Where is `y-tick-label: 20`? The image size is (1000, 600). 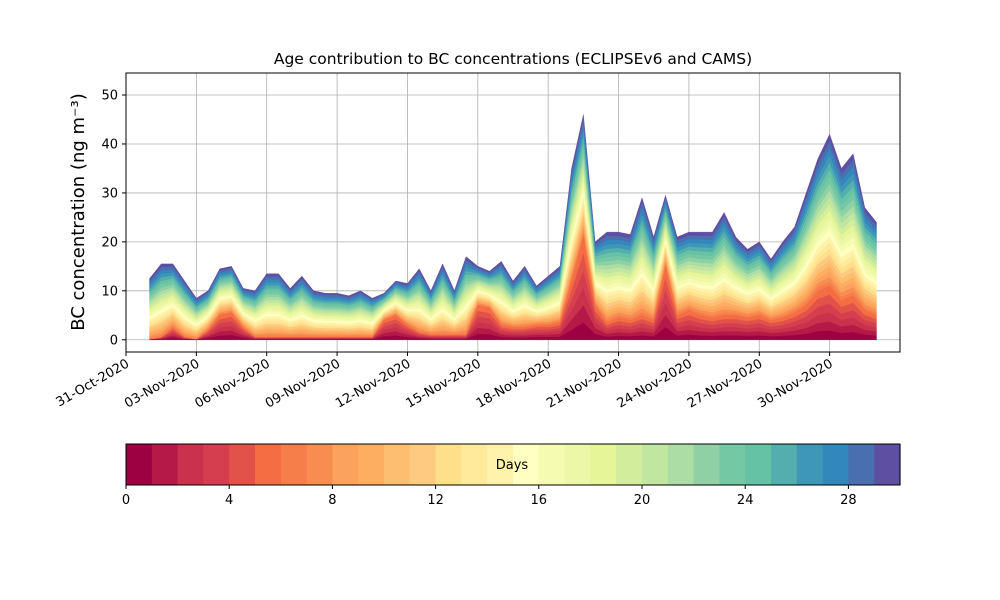 y-tick-label: 20 is located at coordinates (109, 242).